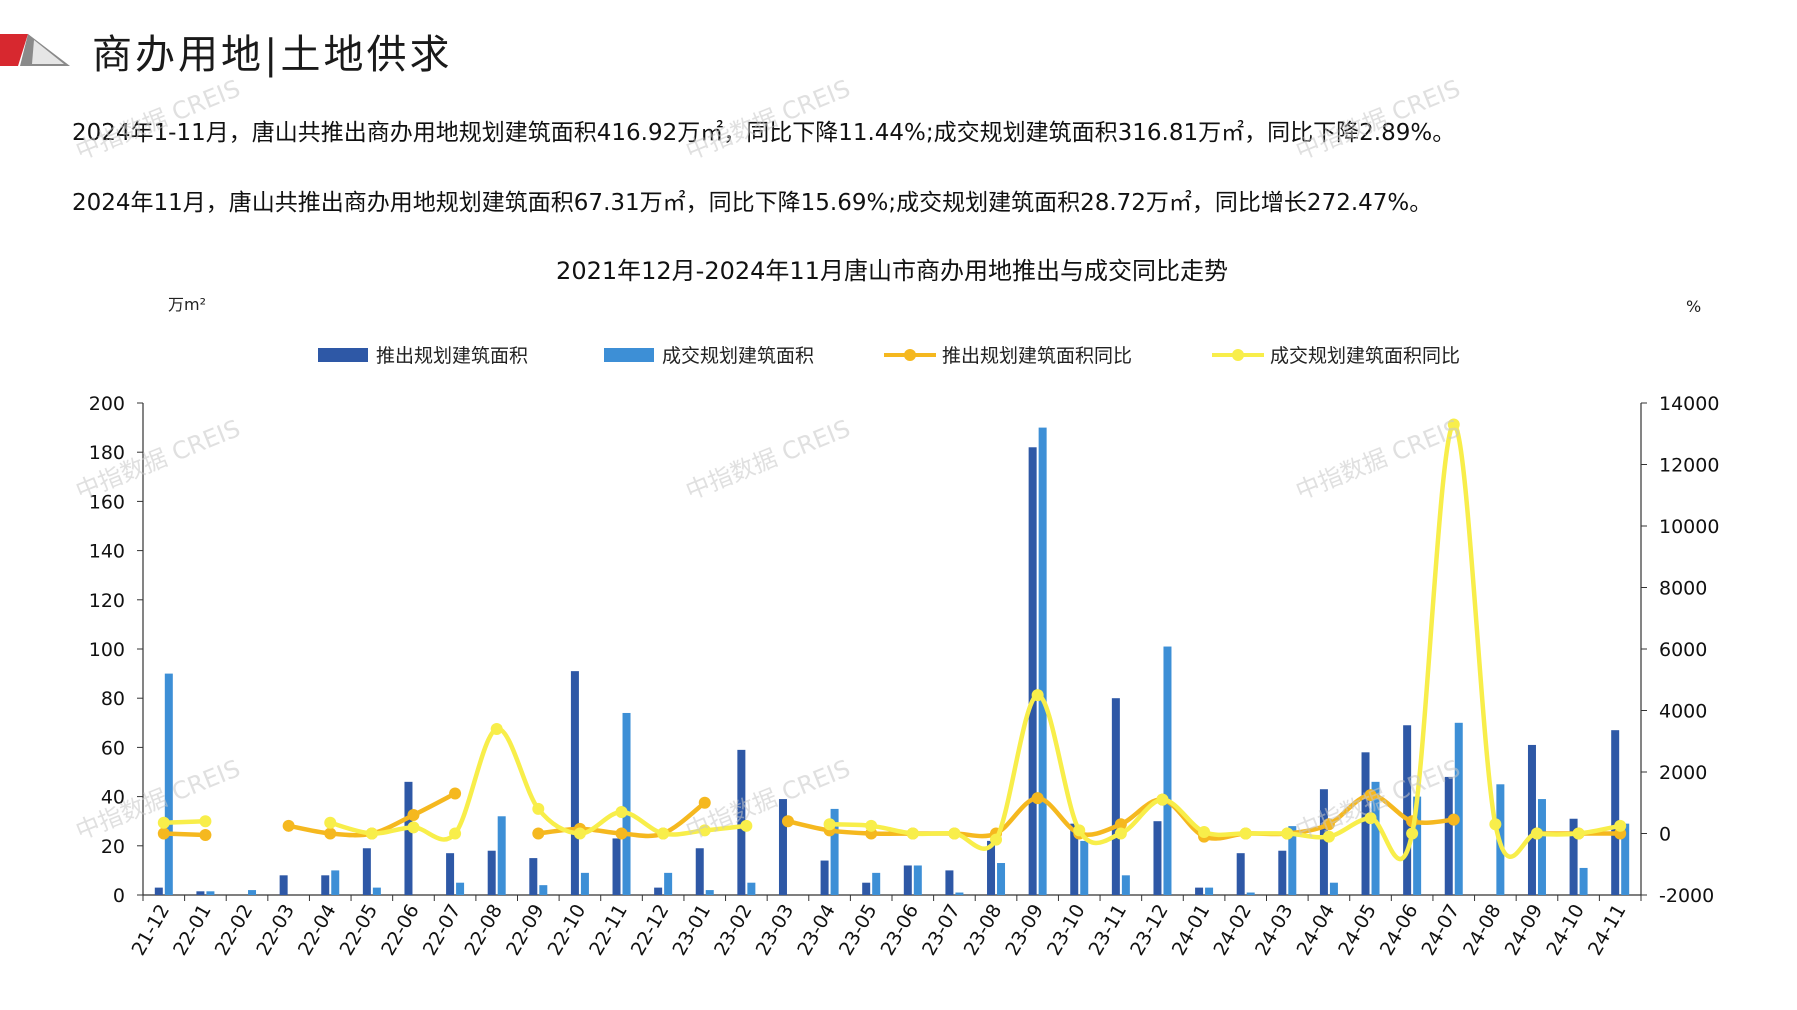  I want to click on x-tick-label: 23-08, so click(983, 930).